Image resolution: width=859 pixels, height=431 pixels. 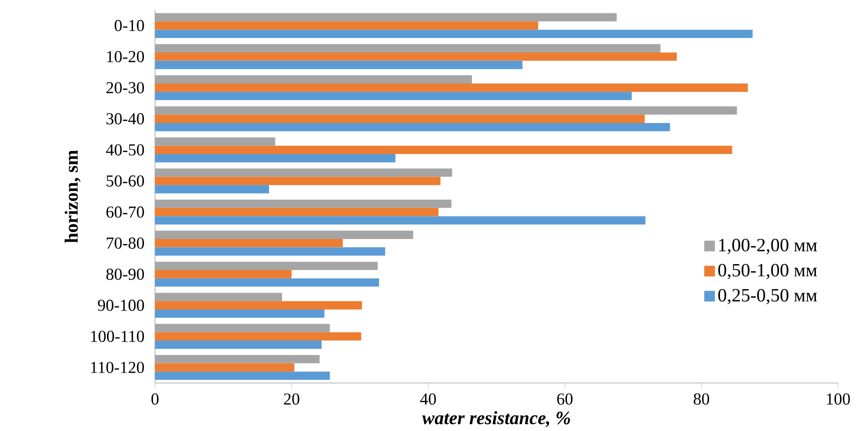 I want to click on legend-label: 0,25-0,50 мм, so click(x=767, y=296).